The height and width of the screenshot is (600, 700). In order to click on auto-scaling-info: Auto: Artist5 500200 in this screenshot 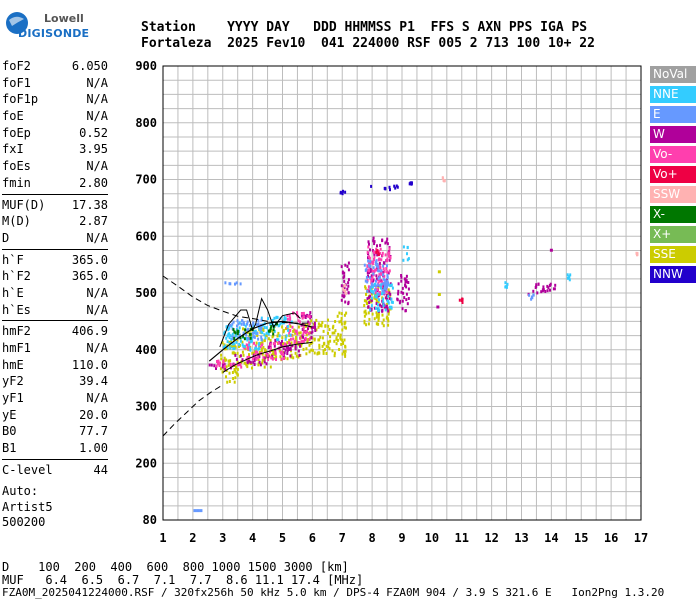, I will do `click(27, 507)`.